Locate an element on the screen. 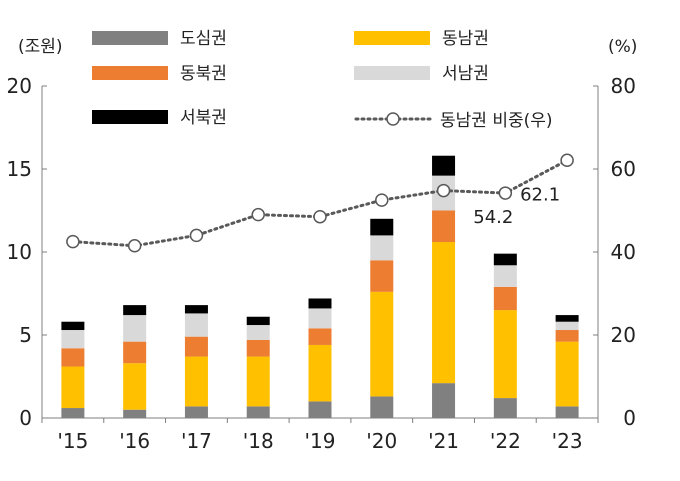 The height and width of the screenshot is (481, 680). right-tick-label: 40 is located at coordinates (623, 252).